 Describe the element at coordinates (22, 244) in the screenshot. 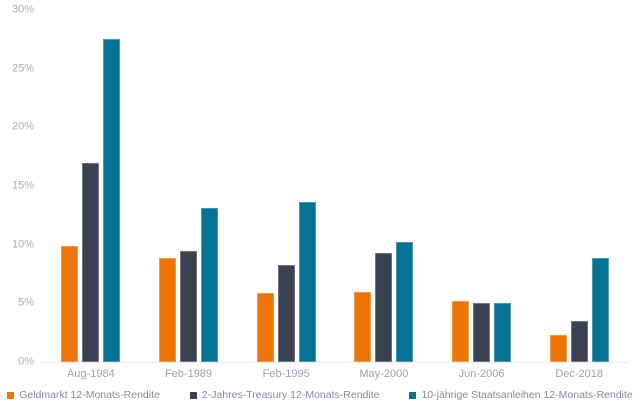

I see `y-axis-tick-label: 10%` at that location.